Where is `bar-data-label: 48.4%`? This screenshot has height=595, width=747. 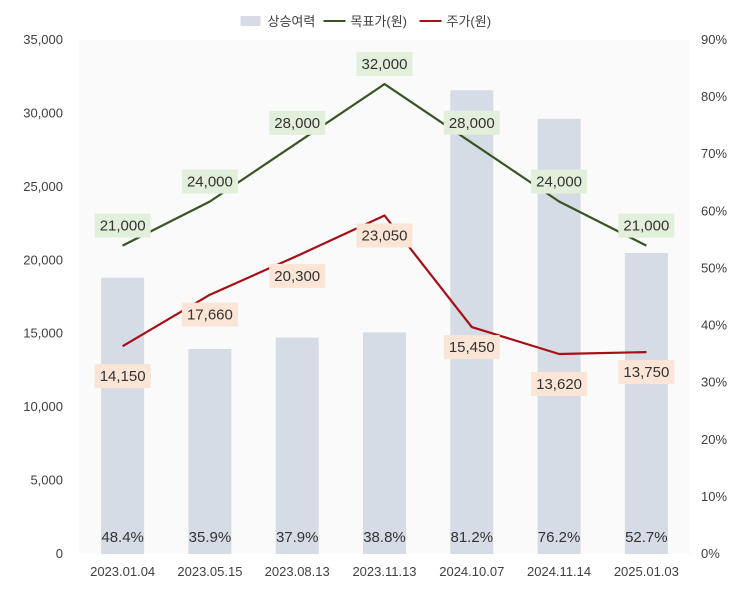 bar-data-label: 48.4% is located at coordinates (122, 537).